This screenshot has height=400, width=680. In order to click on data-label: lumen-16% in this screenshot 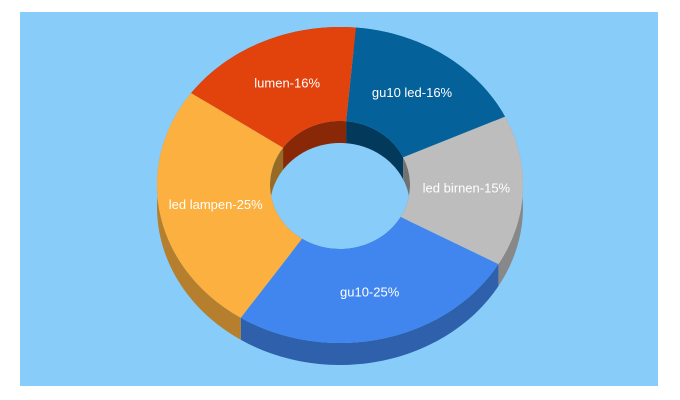, I will do `click(287, 83)`.